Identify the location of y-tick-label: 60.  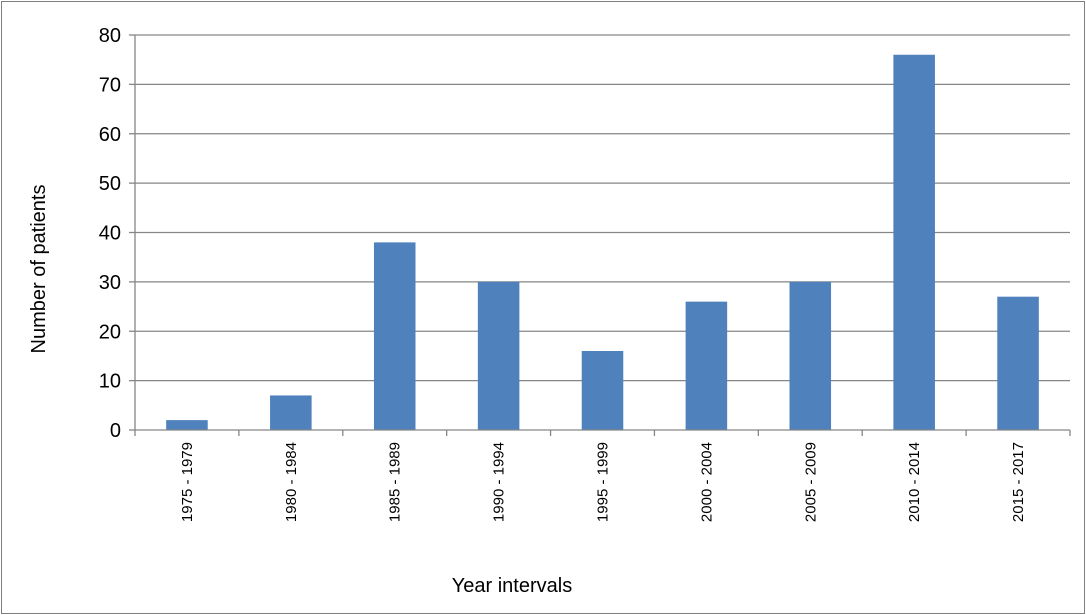
(110, 135).